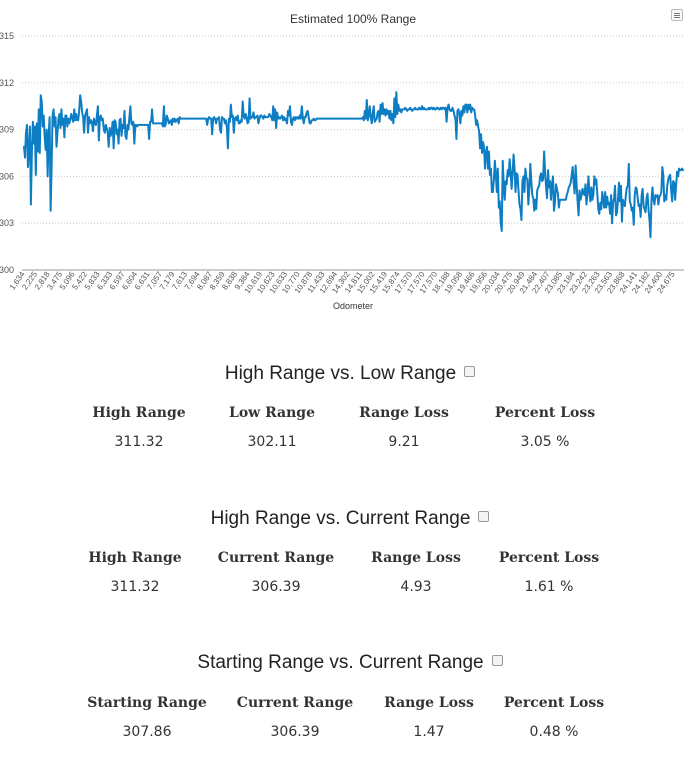 This screenshot has height=760, width=700. What do you see at coordinates (7, 223) in the screenshot?
I see `y-tick-label: 303` at bounding box center [7, 223].